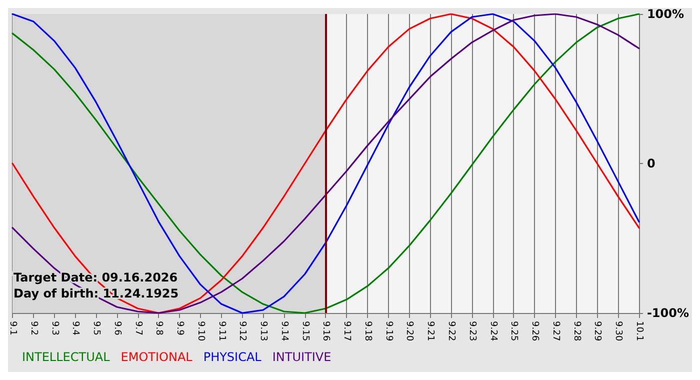 The width and height of the screenshot is (700, 380). I want to click on x-tick-label: 9.11, so click(221, 331).